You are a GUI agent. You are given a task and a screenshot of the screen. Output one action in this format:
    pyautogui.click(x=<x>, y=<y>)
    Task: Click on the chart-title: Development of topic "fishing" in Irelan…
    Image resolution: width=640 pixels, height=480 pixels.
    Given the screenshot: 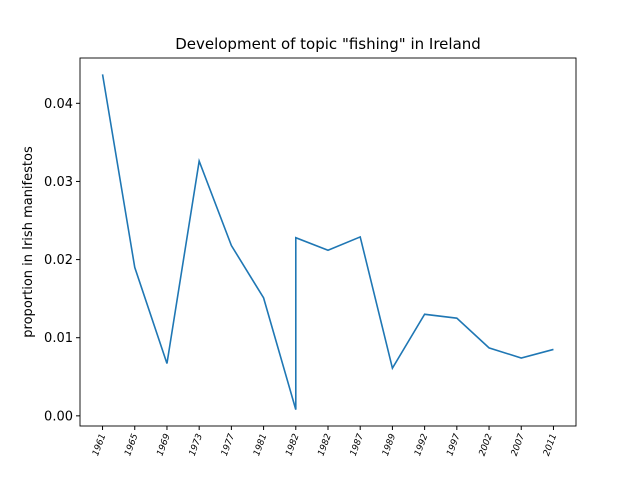 What is the action you would take?
    pyautogui.click(x=328, y=44)
    